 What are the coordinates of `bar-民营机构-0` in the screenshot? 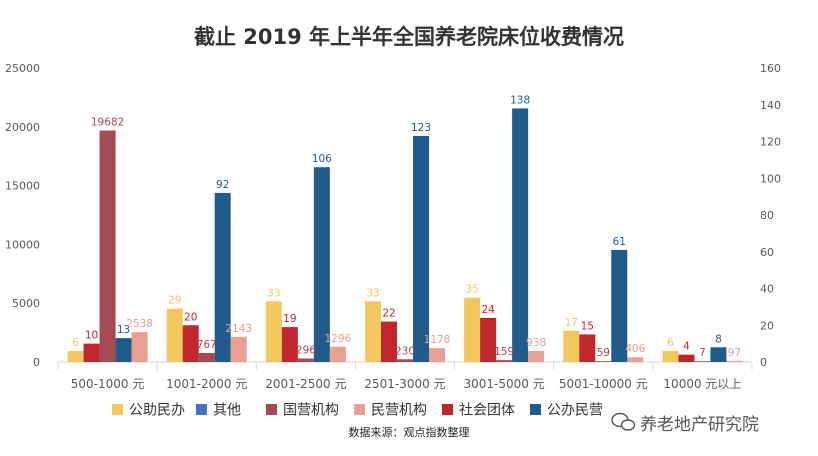 It's located at (139, 347).